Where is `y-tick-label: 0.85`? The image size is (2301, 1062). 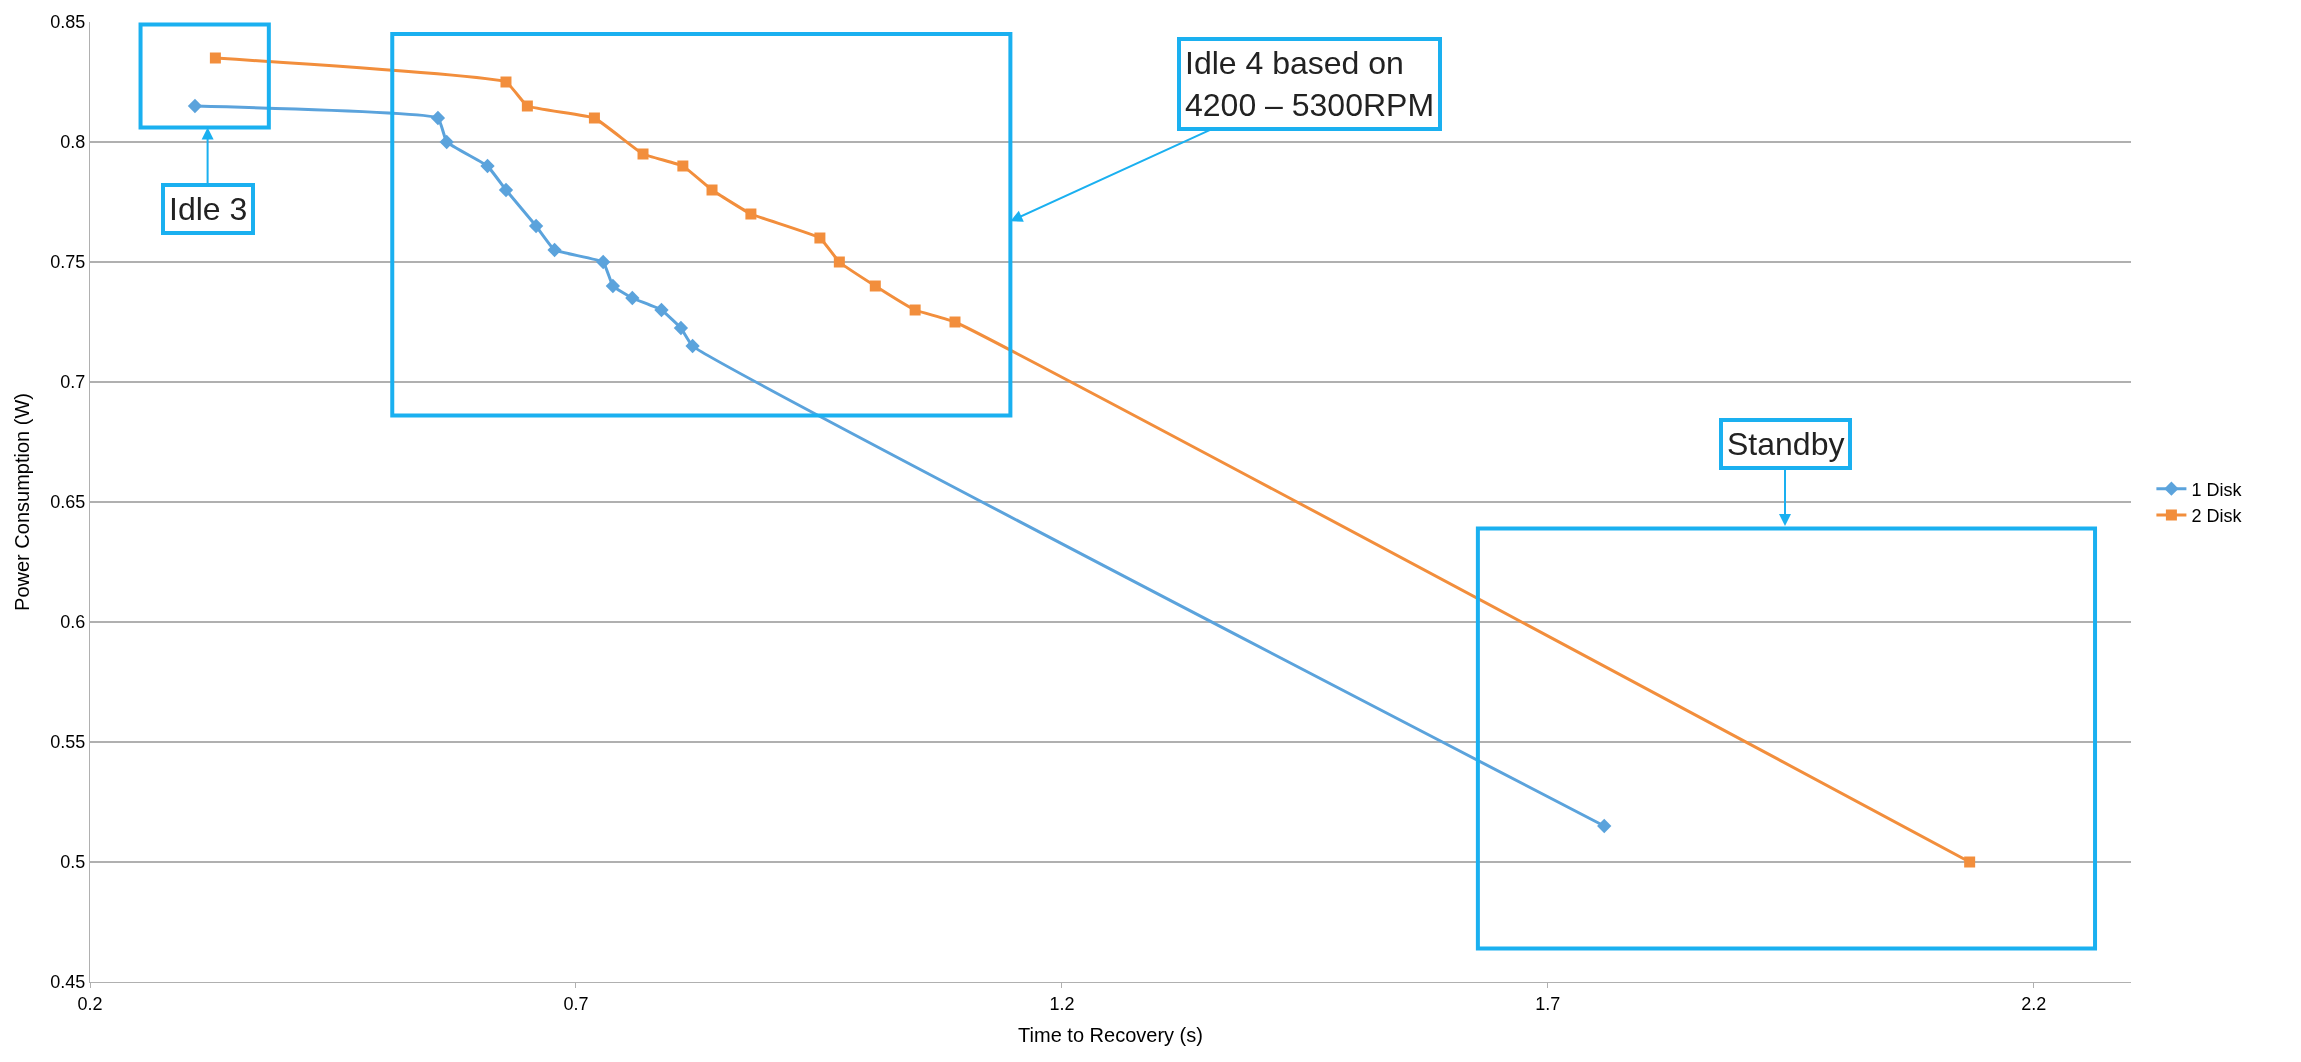 y-tick-label: 0.85 is located at coordinates (68, 22).